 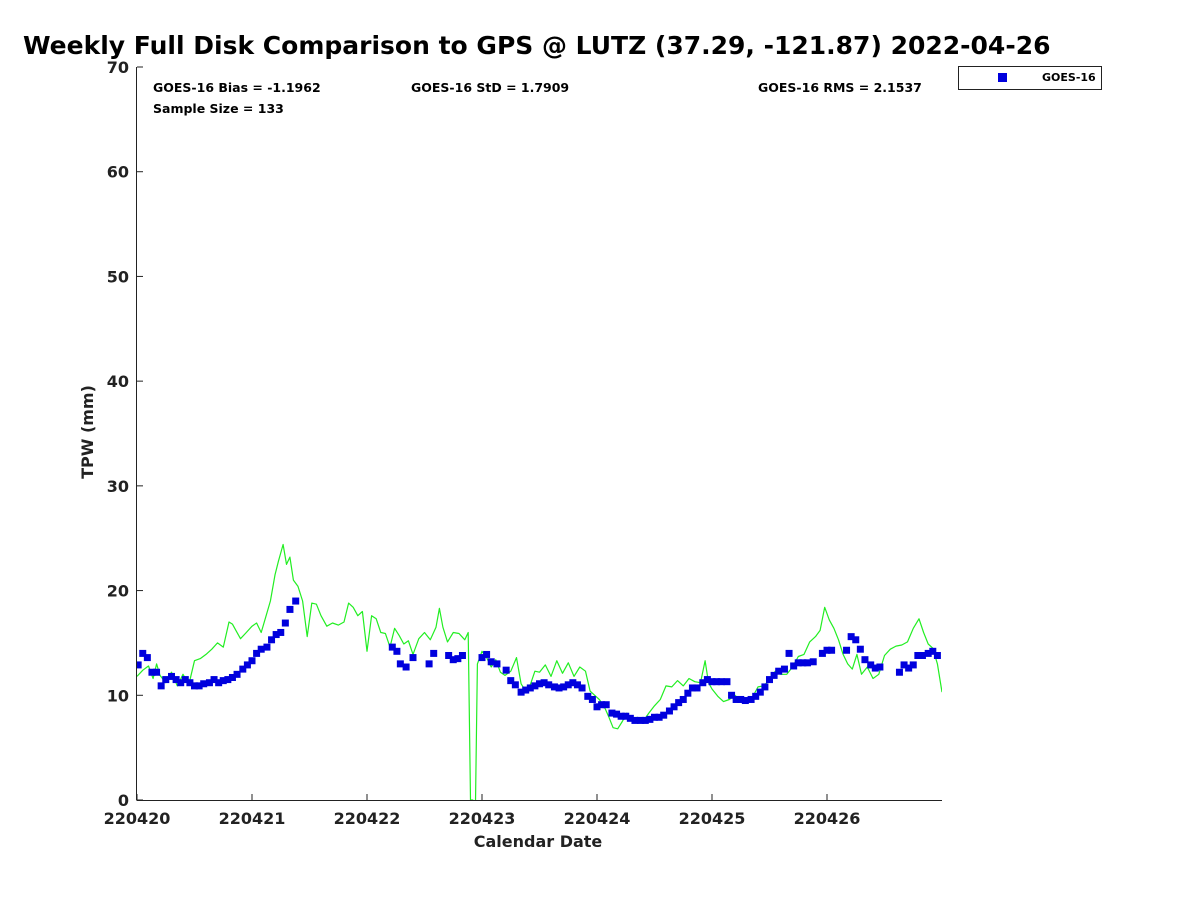 I want to click on stat-bias: GOES-16 Bias = -1.1962, so click(x=237, y=87).